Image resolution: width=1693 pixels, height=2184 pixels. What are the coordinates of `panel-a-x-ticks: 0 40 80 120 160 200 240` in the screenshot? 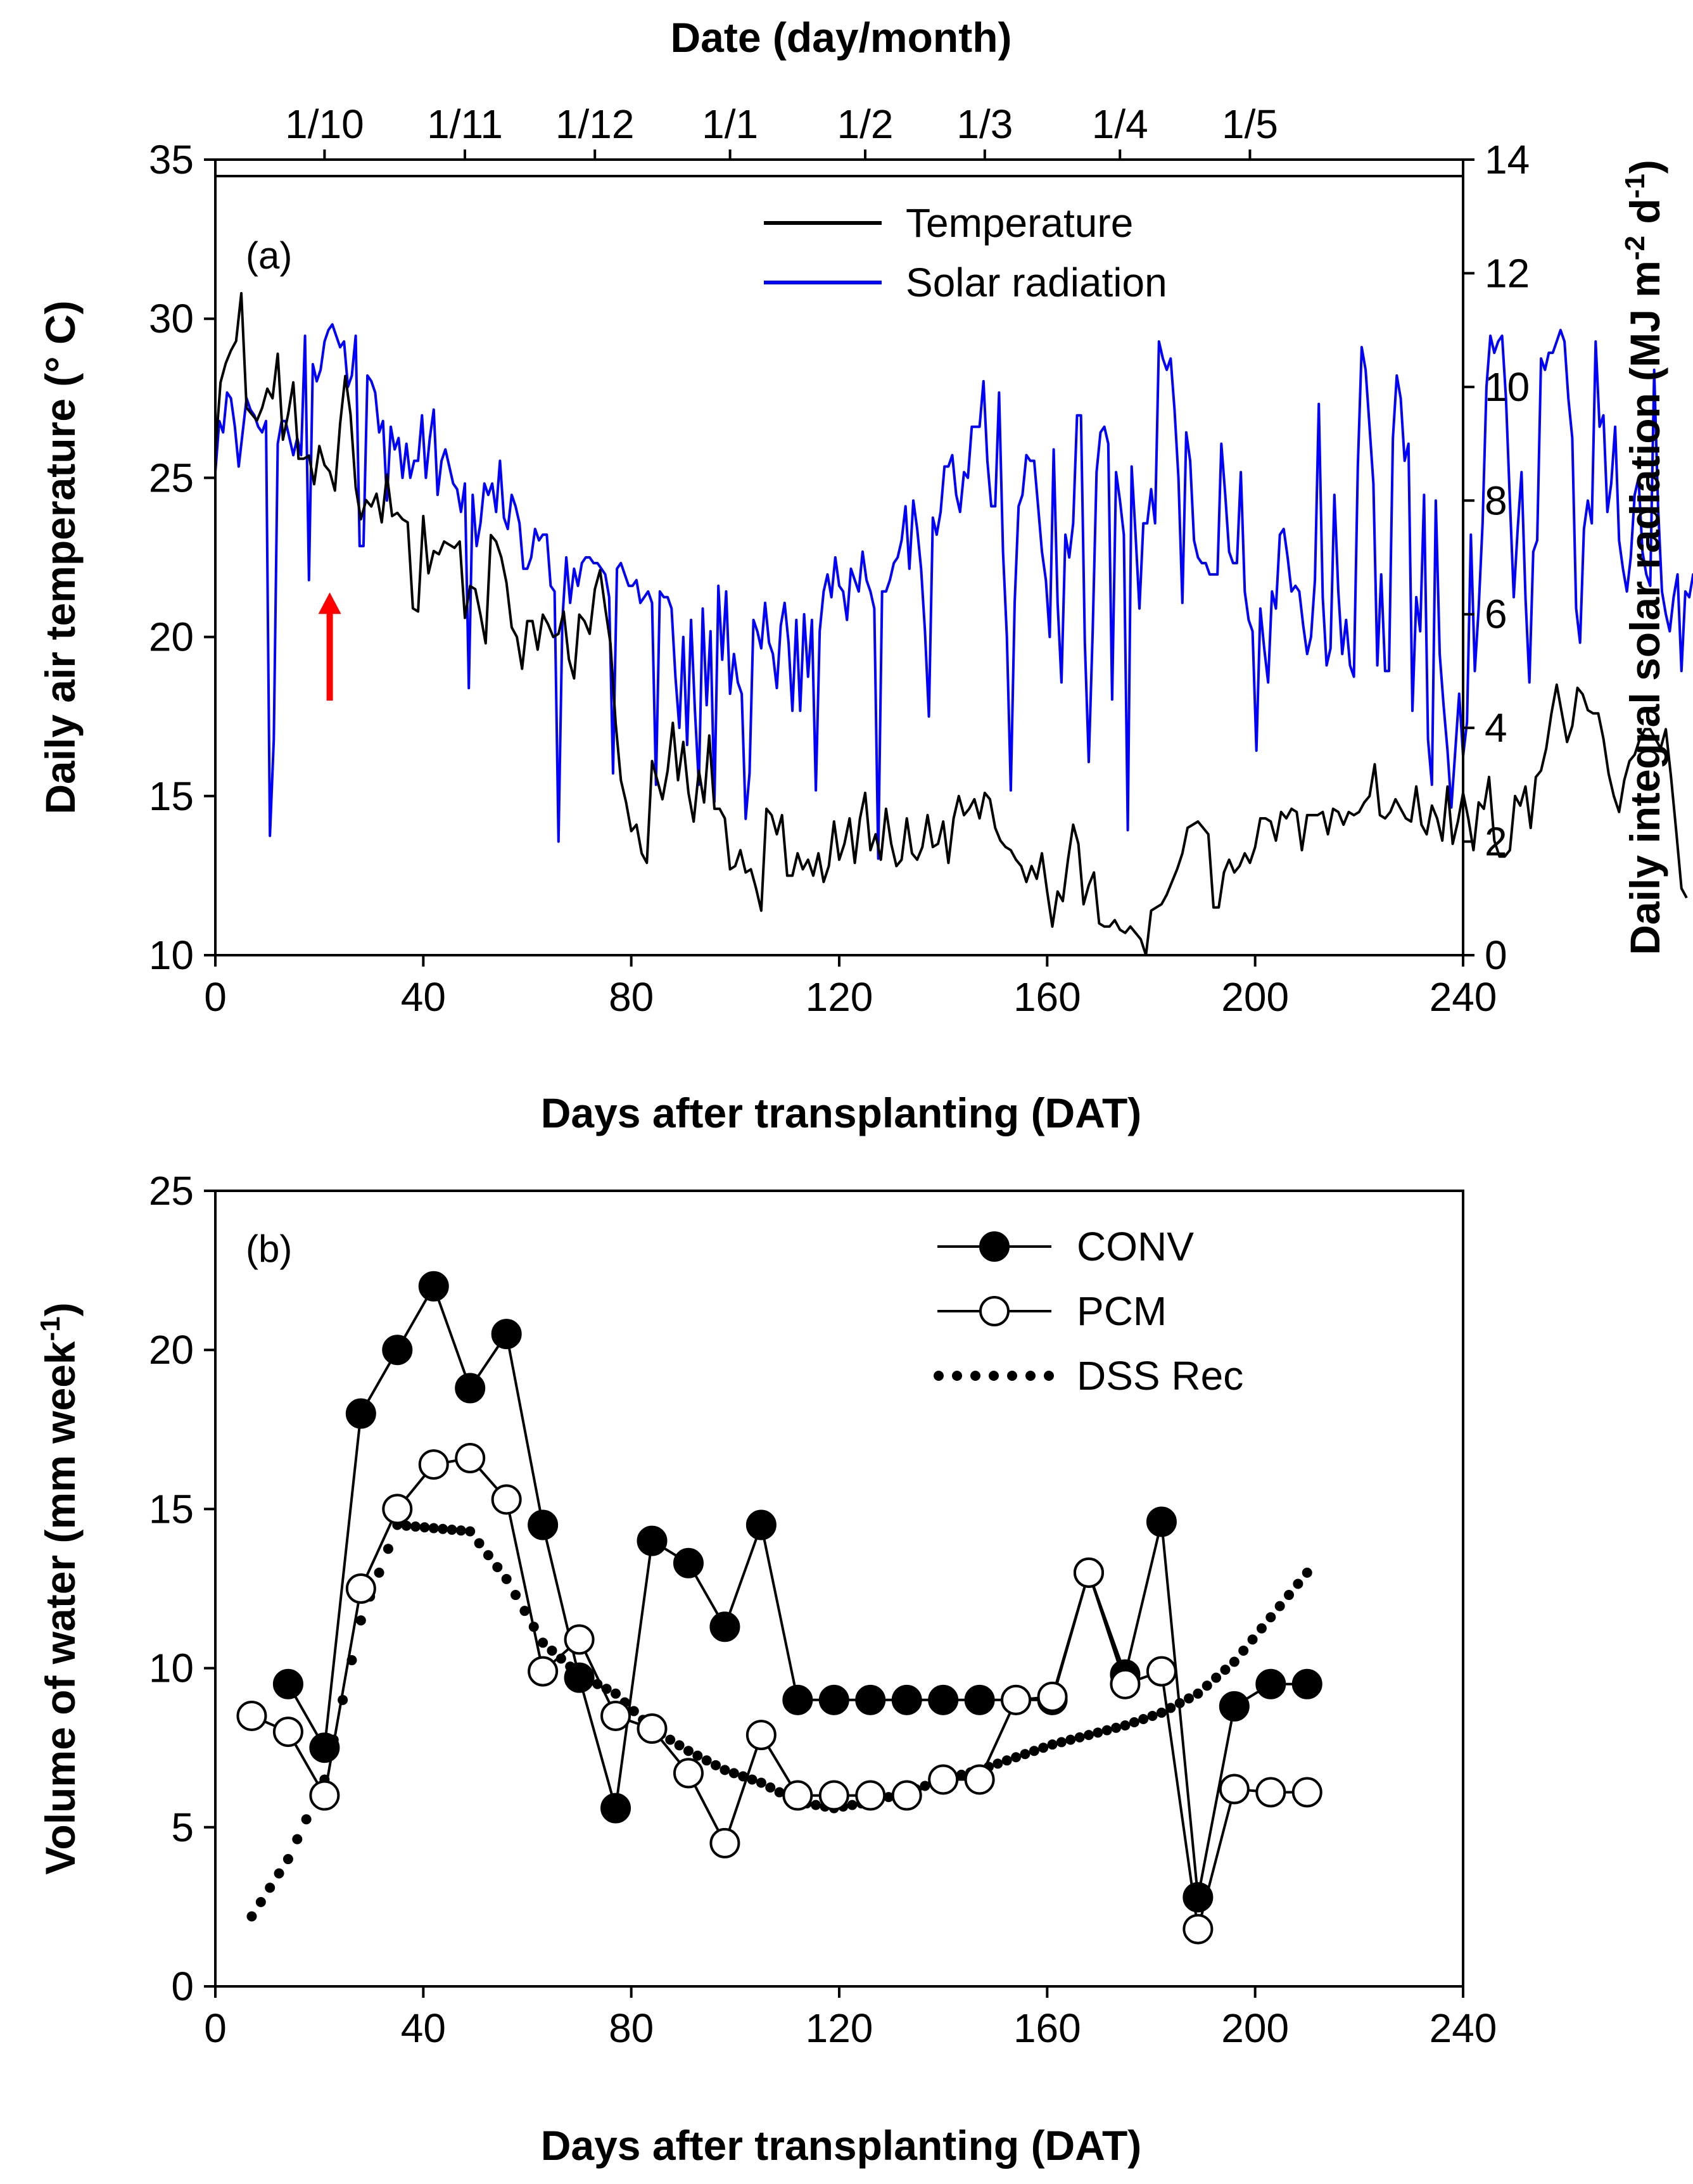 It's located at (850, 987).